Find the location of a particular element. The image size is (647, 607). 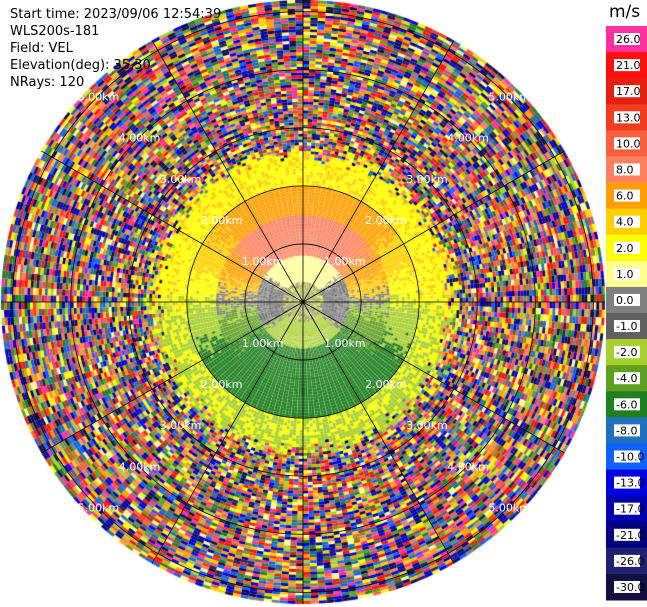

colorbar-tick-17: -13.0 is located at coordinates (630, 483).